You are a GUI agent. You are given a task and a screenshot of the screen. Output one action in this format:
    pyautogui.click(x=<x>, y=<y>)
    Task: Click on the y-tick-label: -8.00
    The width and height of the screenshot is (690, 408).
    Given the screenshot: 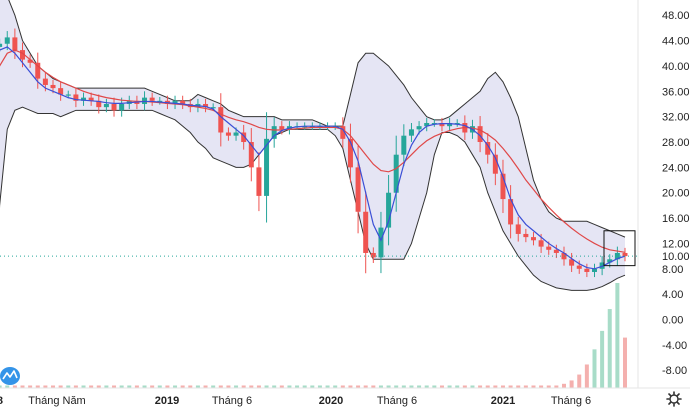 What is the action you would take?
    pyautogui.click(x=674, y=371)
    